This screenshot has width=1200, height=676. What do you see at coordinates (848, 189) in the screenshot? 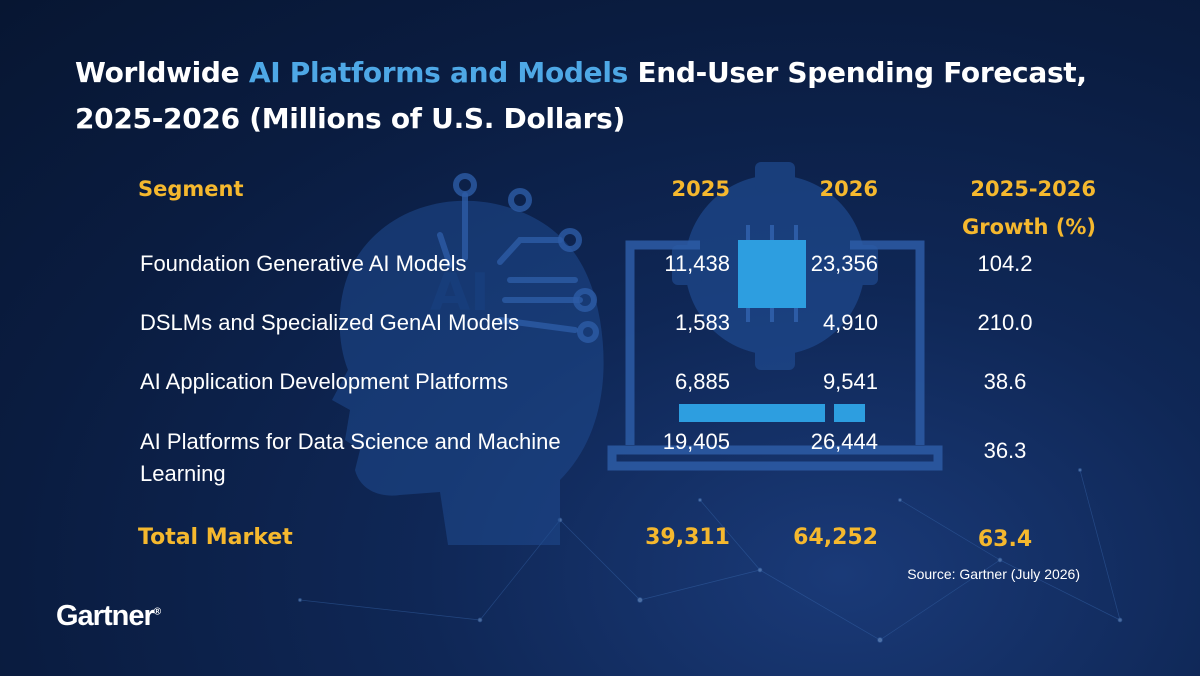
I see `column-header-2026: 2026` at bounding box center [848, 189].